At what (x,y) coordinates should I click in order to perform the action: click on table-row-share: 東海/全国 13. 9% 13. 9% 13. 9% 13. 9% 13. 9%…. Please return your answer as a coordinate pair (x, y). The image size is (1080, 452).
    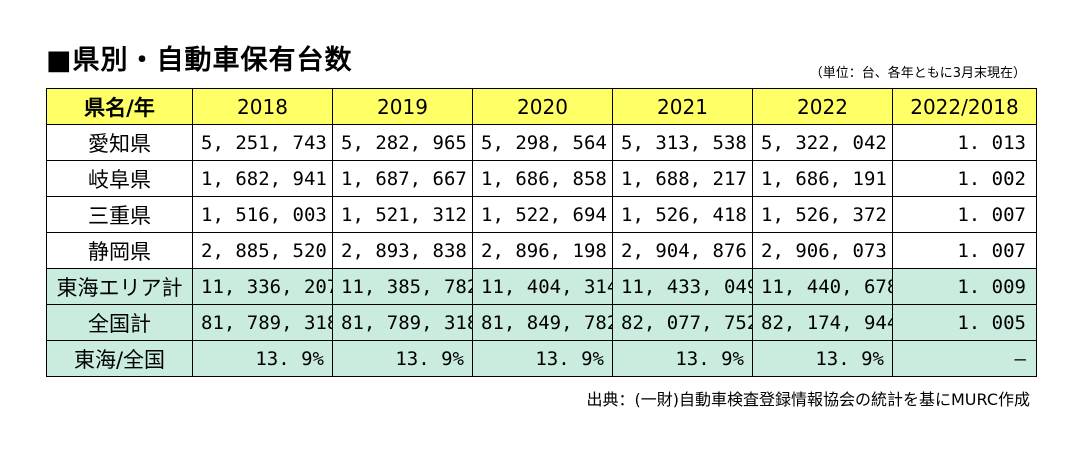
    Looking at the image, I should click on (541, 358).